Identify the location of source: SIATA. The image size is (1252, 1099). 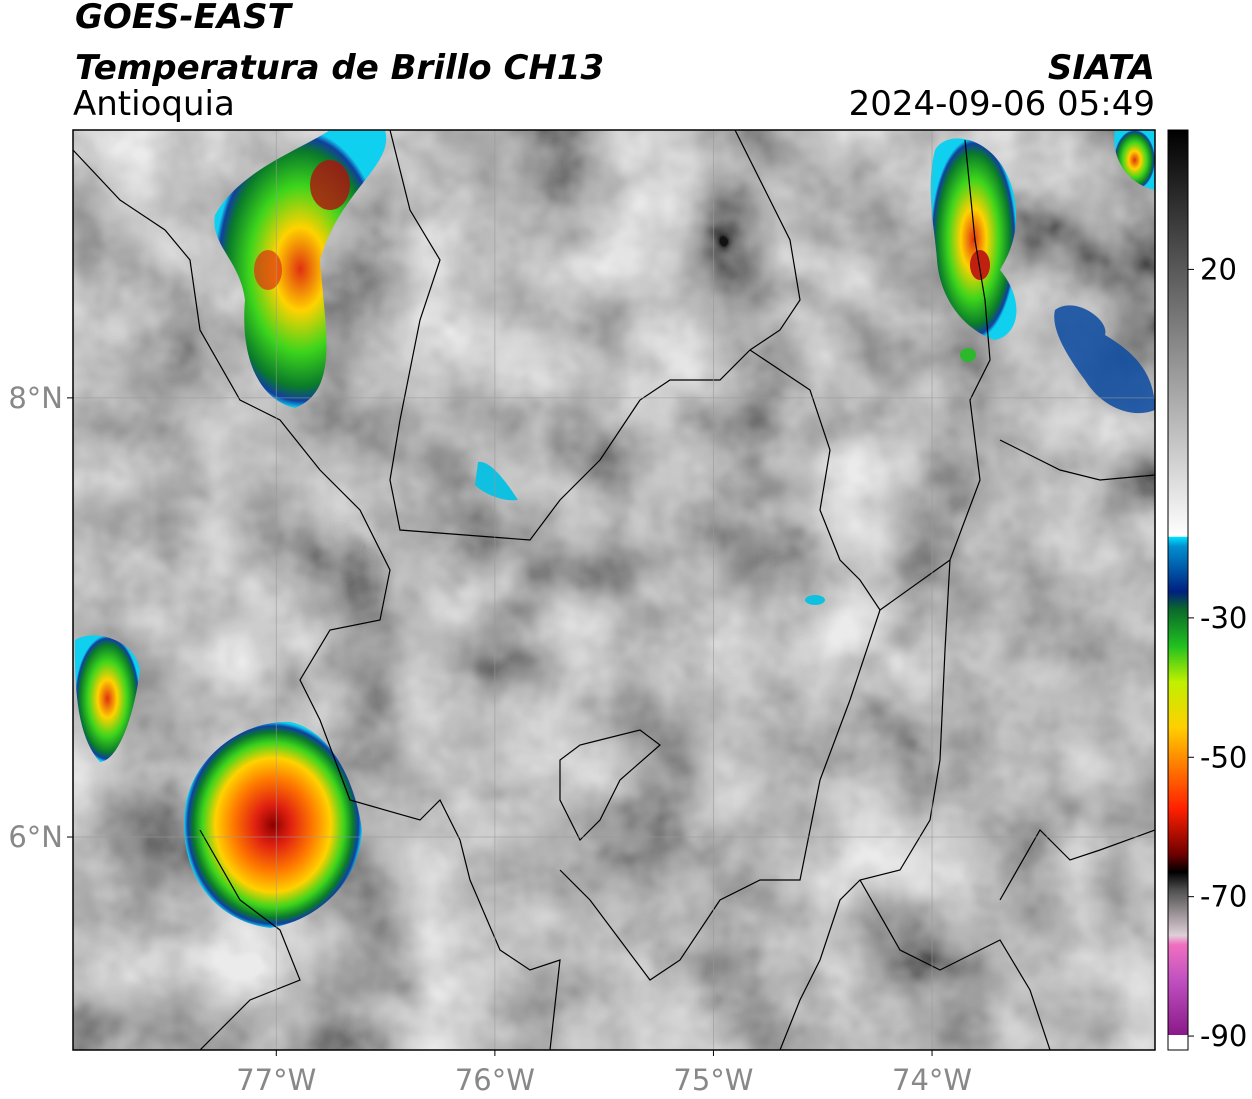
(1101, 68).